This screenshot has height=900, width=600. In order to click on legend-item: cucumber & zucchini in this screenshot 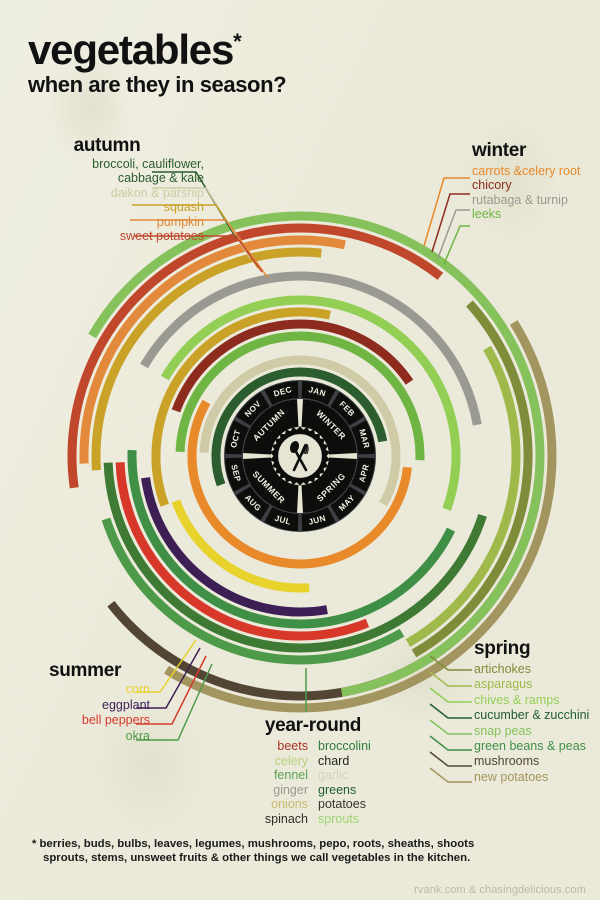, I will do `click(532, 715)`.